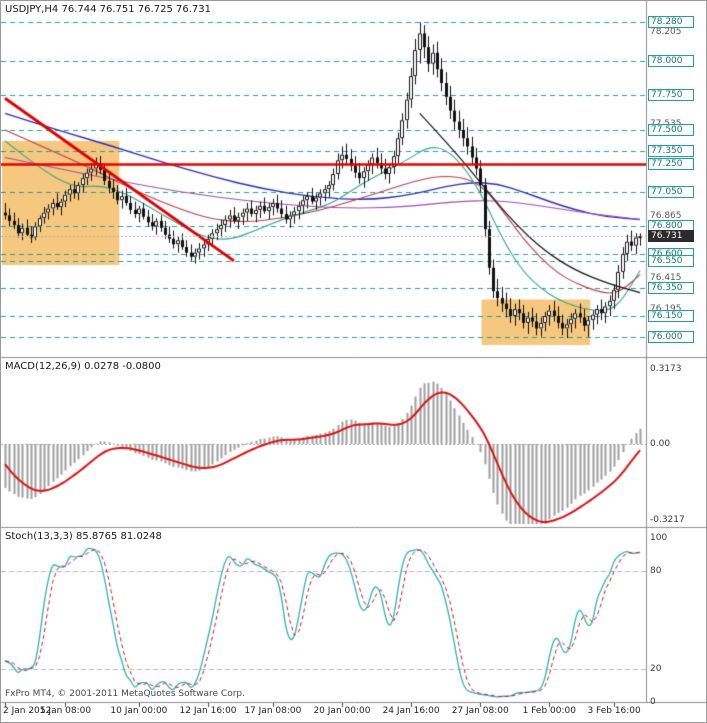 This screenshot has height=723, width=707. Describe the element at coordinates (671, 164) in the screenshot. I see `level-price-label: 77.250` at that location.